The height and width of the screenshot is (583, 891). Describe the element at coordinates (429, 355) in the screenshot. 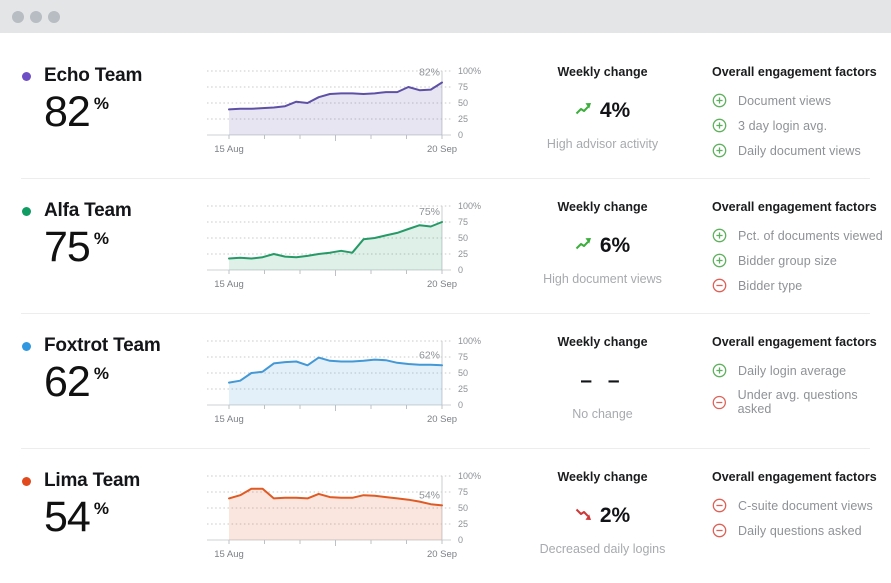

I see `svg-text: 62%` at that location.